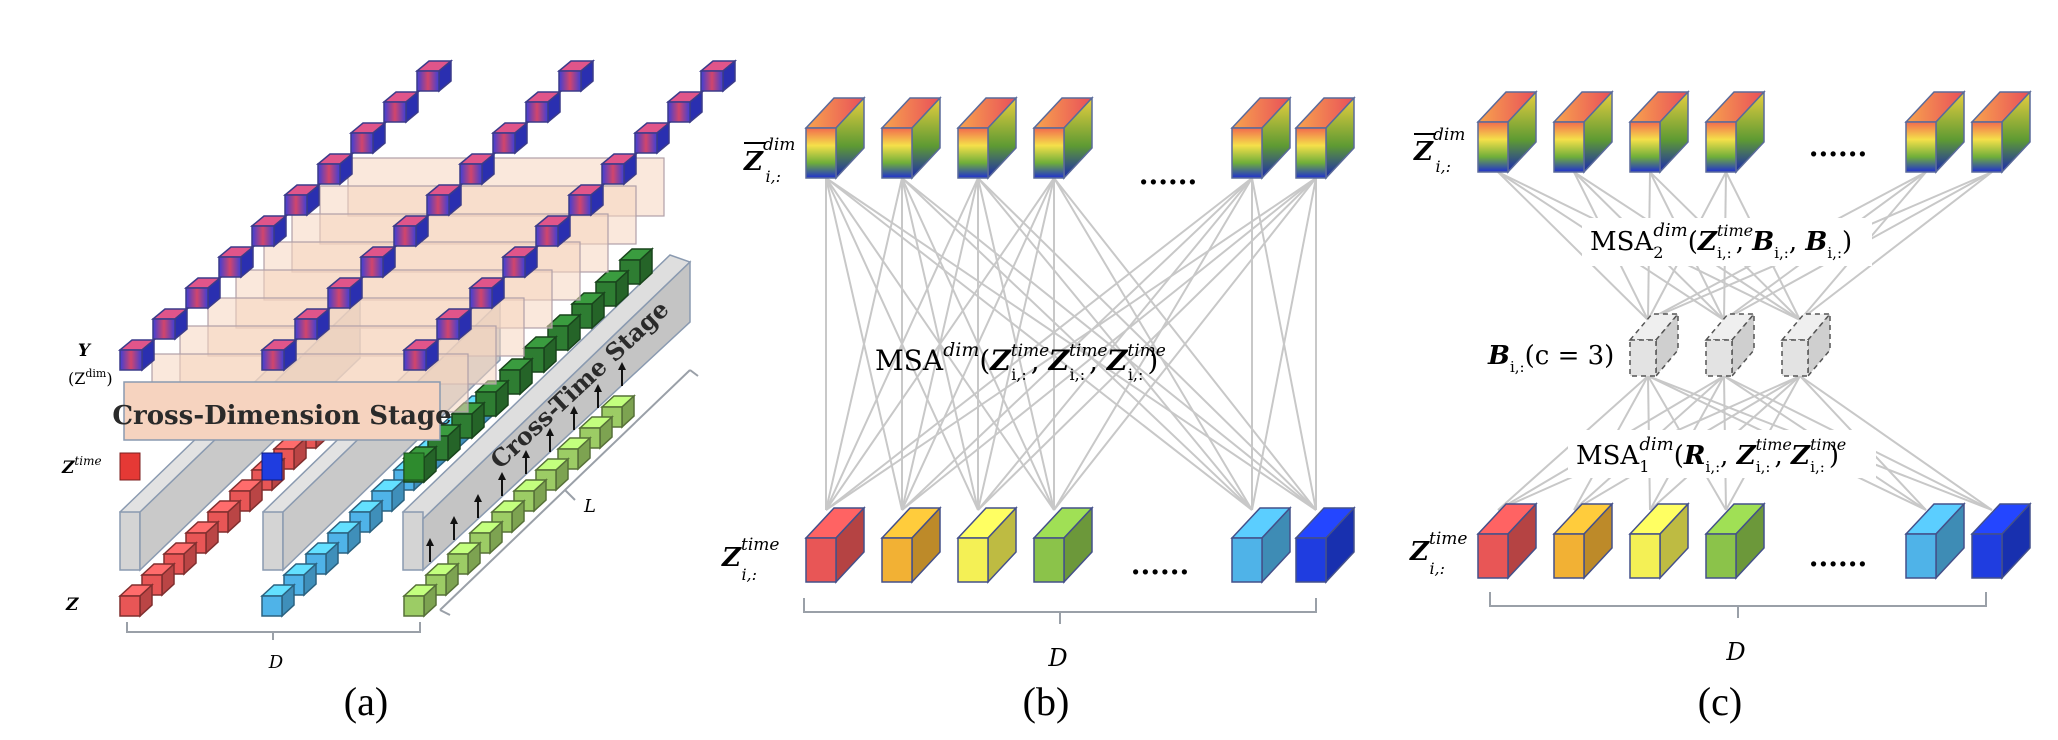 The height and width of the screenshot is (740, 2058). What do you see at coordinates (282, 411) in the screenshot?
I see `cross-dimension-stage-box` at bounding box center [282, 411].